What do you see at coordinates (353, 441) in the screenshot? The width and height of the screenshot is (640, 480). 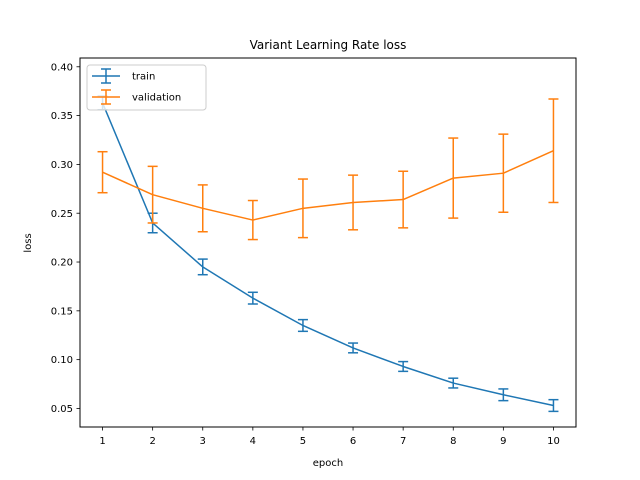 I see `x-tick-label: 6` at bounding box center [353, 441].